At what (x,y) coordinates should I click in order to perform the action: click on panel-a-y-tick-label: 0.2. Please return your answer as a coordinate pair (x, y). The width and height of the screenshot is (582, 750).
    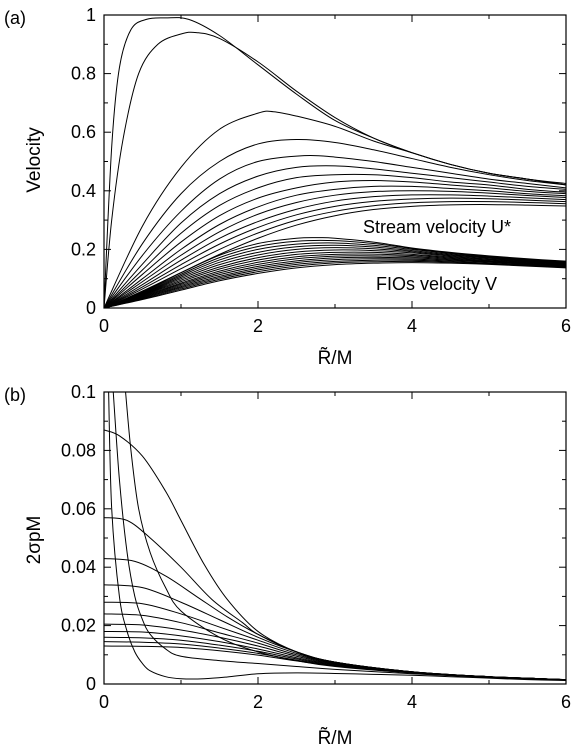
    Looking at the image, I should click on (83, 249).